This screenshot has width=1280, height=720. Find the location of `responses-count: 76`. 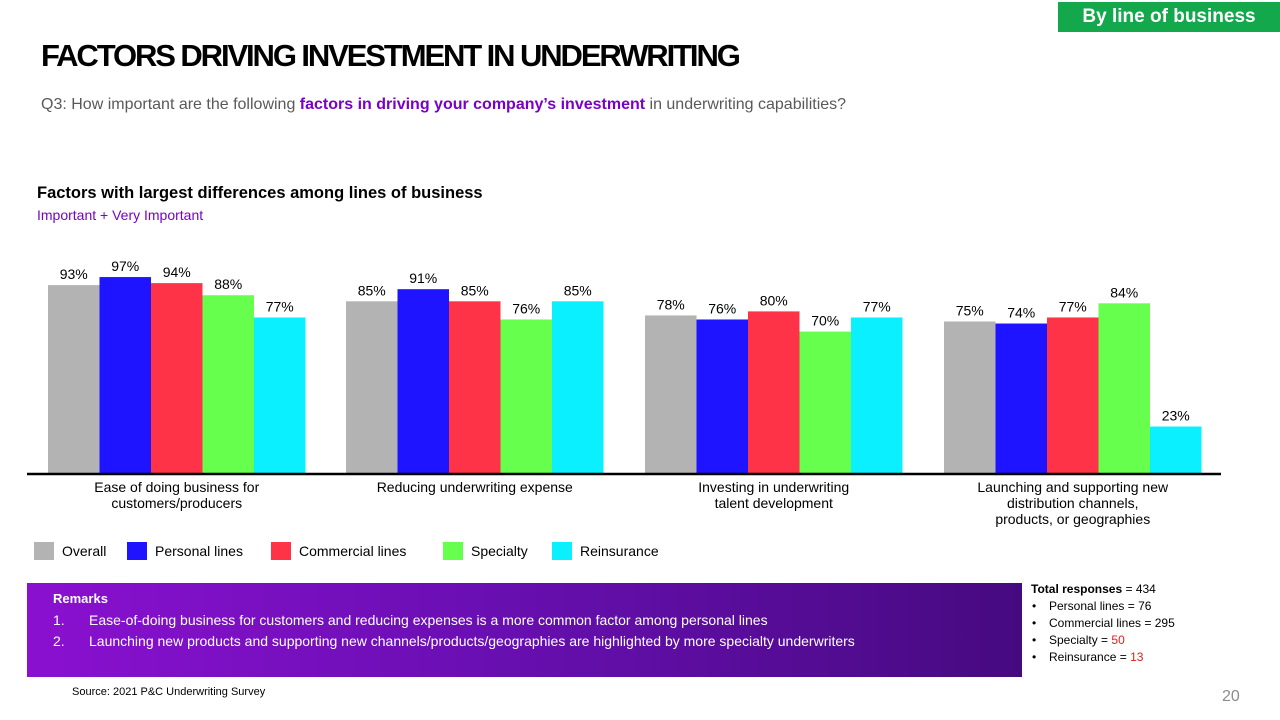

responses-count: 76 is located at coordinates (1145, 606).